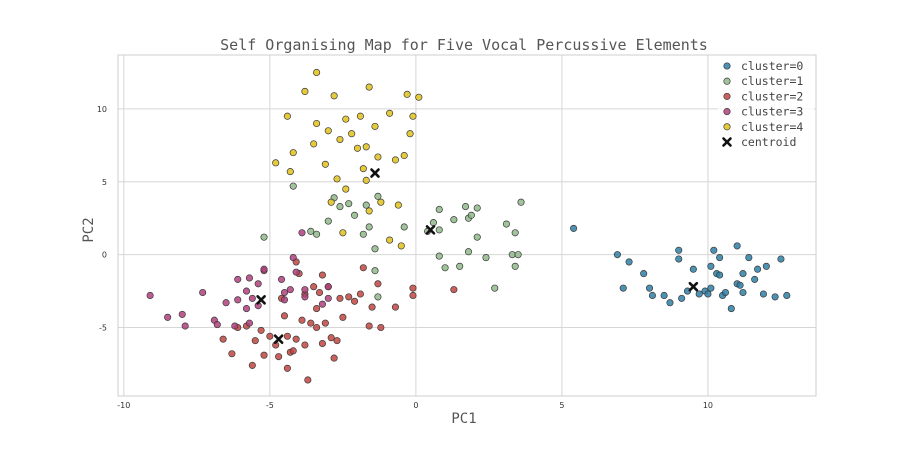 Image resolution: width=907 pixels, height=458 pixels. I want to click on legend-label-centroid: centroid, so click(768, 142).